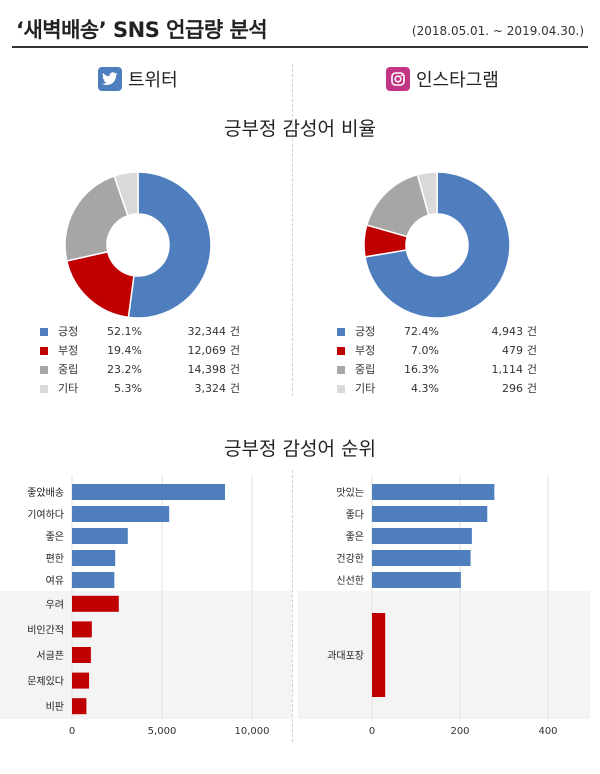  What do you see at coordinates (497, 31) in the screenshot?
I see `period-label: (2018.05.01. ~ 2019.04.30.)` at bounding box center [497, 31].